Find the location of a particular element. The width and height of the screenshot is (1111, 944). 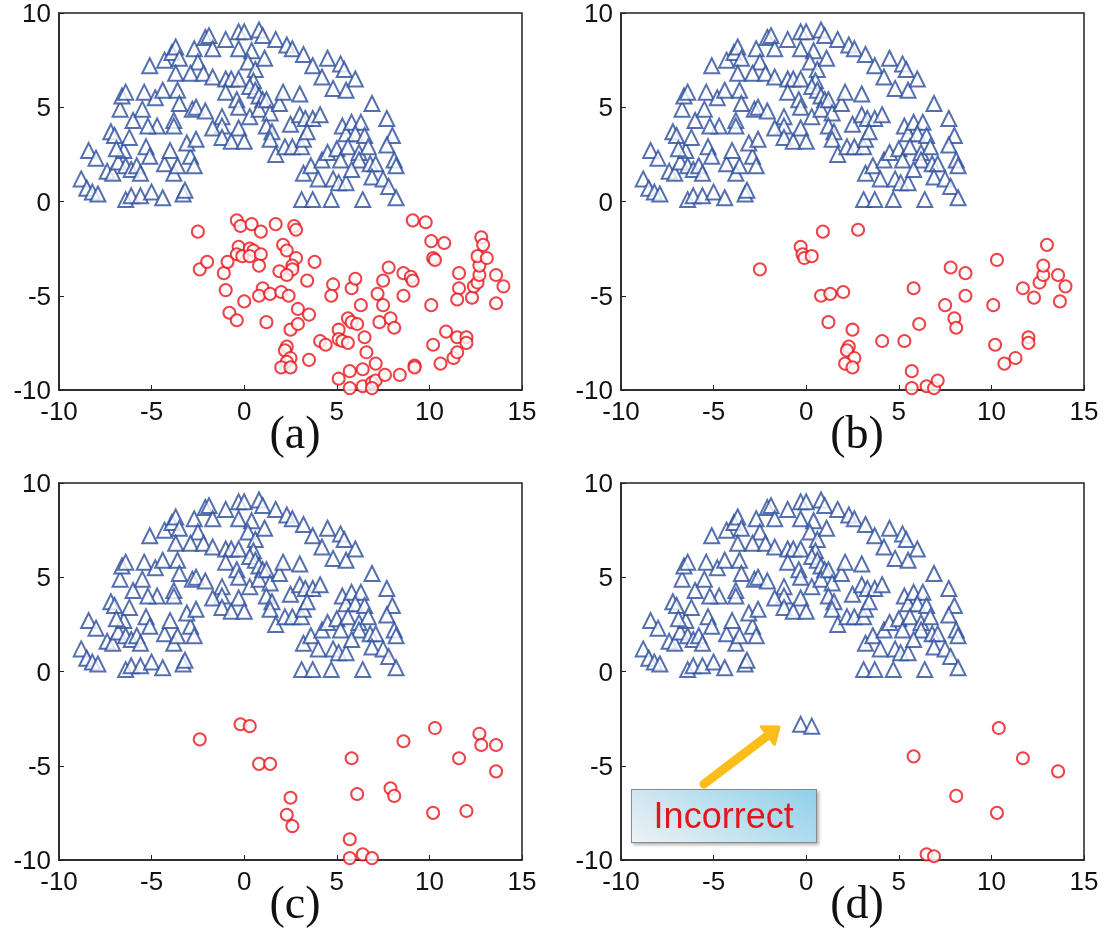

text: (b) is located at coordinates (857, 432).